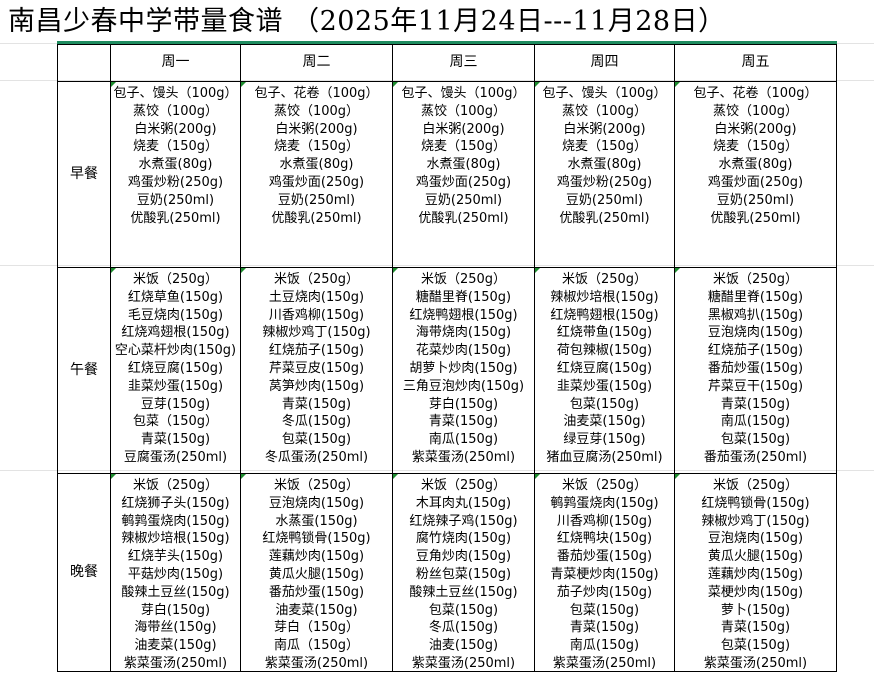 The image size is (874, 674). What do you see at coordinates (175, 386) in the screenshot?
I see `dish-item: 韭菜炒蛋(150g)` at bounding box center [175, 386].